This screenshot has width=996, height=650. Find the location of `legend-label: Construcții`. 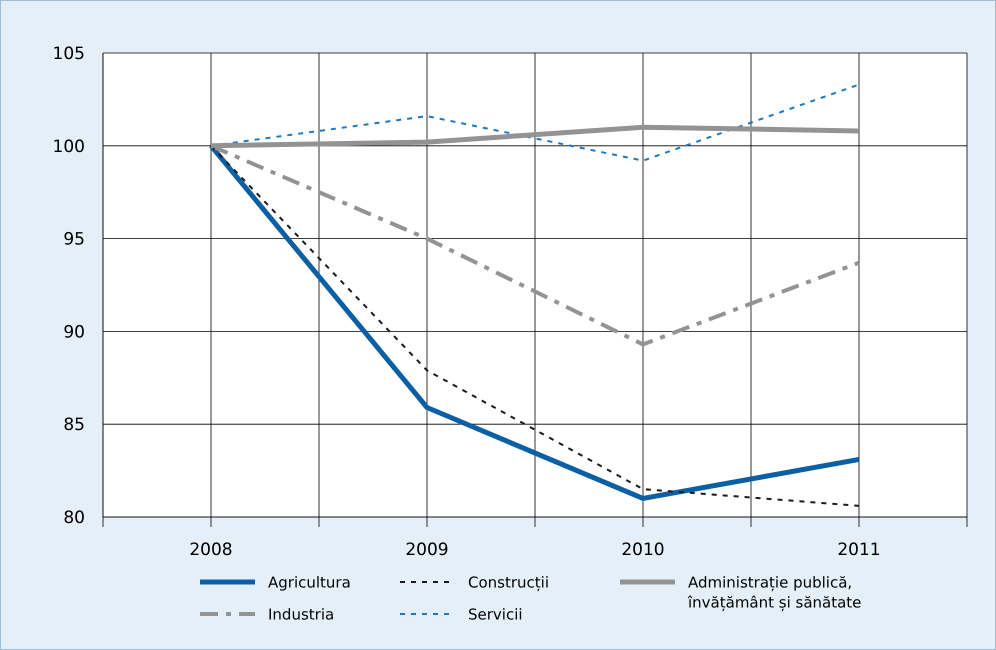

legend-label: Construcții is located at coordinates (508, 582).